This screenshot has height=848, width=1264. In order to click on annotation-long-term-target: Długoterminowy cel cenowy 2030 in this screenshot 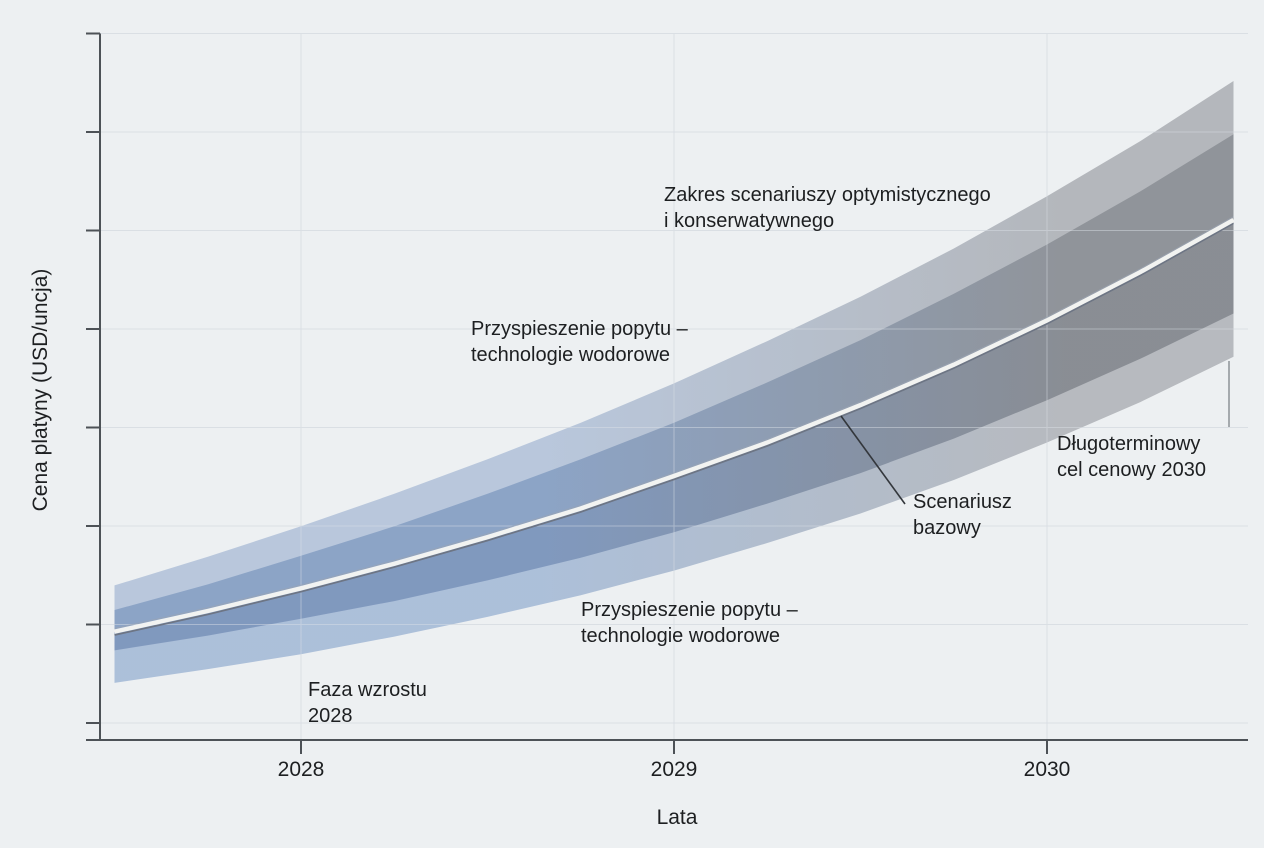, I will do `click(1131, 457)`.